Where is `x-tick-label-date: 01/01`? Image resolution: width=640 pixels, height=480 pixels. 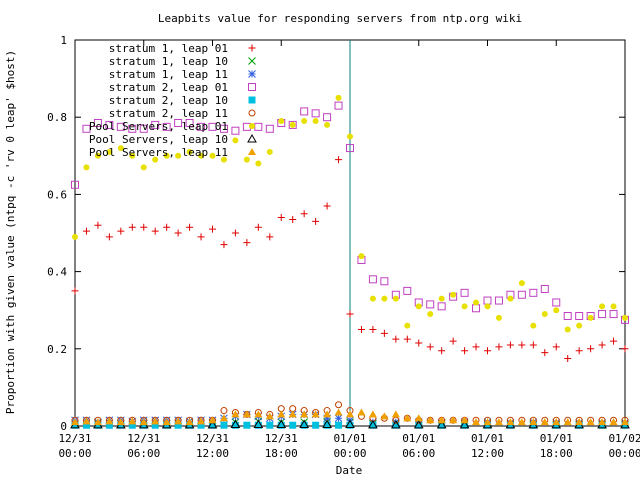 x-tick-label-date: 01/01 is located at coordinates (418, 438).